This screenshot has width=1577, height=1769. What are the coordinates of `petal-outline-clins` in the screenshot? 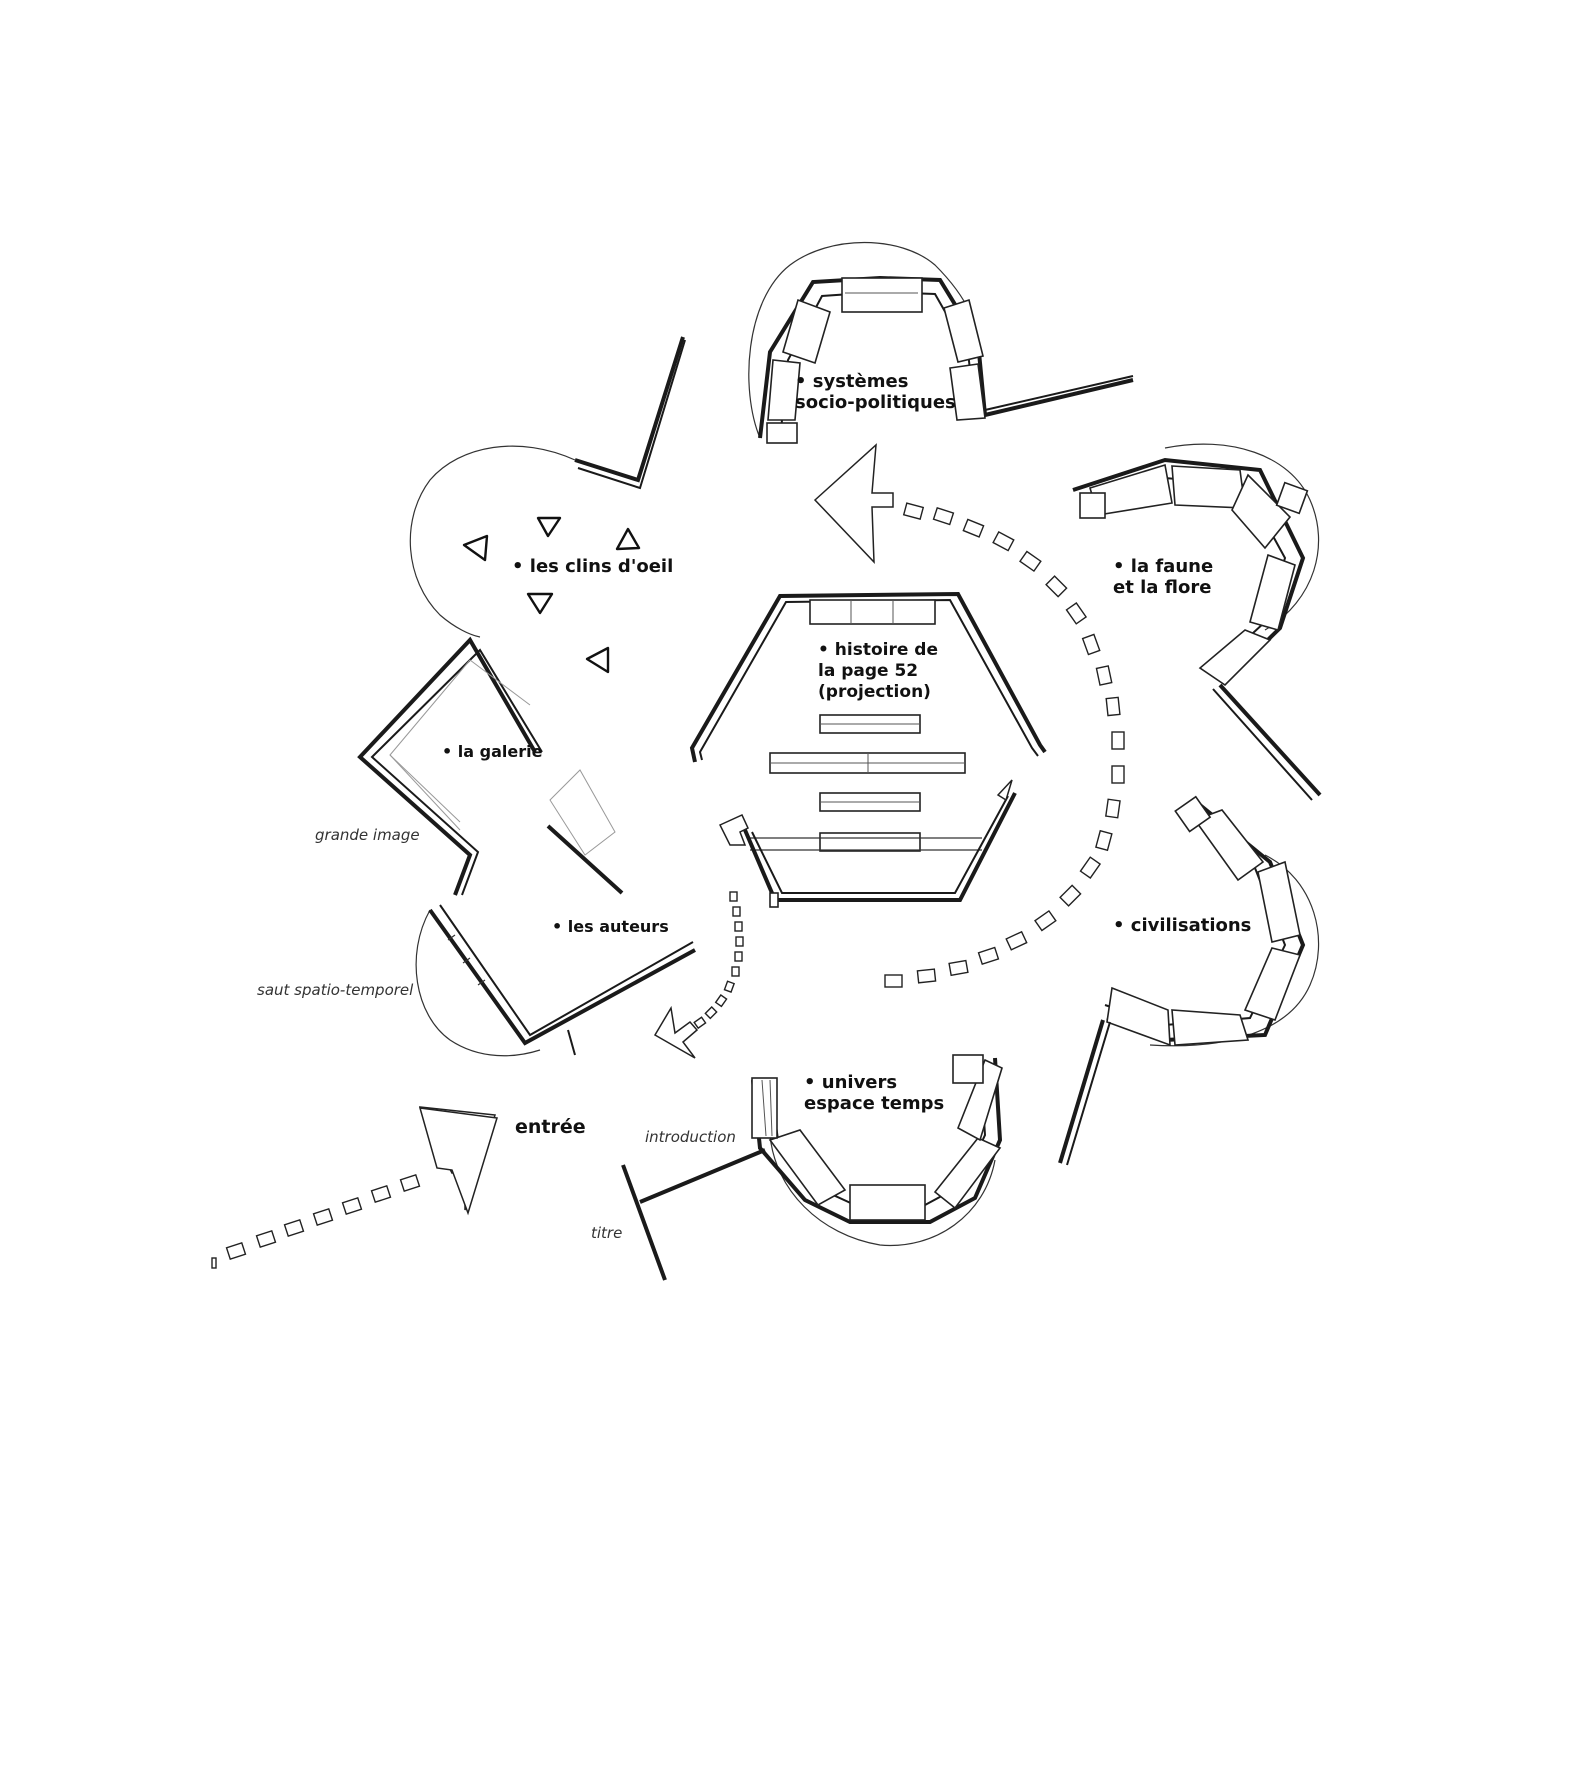 It's located at (492, 541).